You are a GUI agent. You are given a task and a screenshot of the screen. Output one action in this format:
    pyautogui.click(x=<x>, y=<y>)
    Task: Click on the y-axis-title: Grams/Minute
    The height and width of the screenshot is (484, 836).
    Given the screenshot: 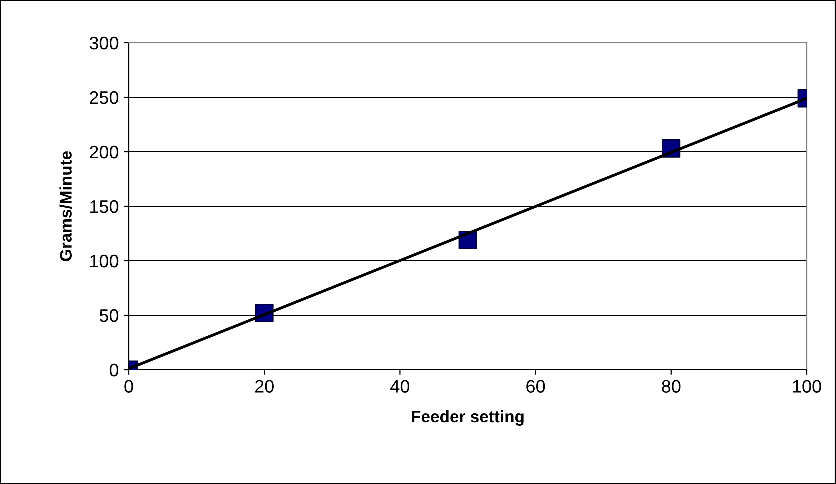 What is the action you would take?
    pyautogui.click(x=66, y=207)
    